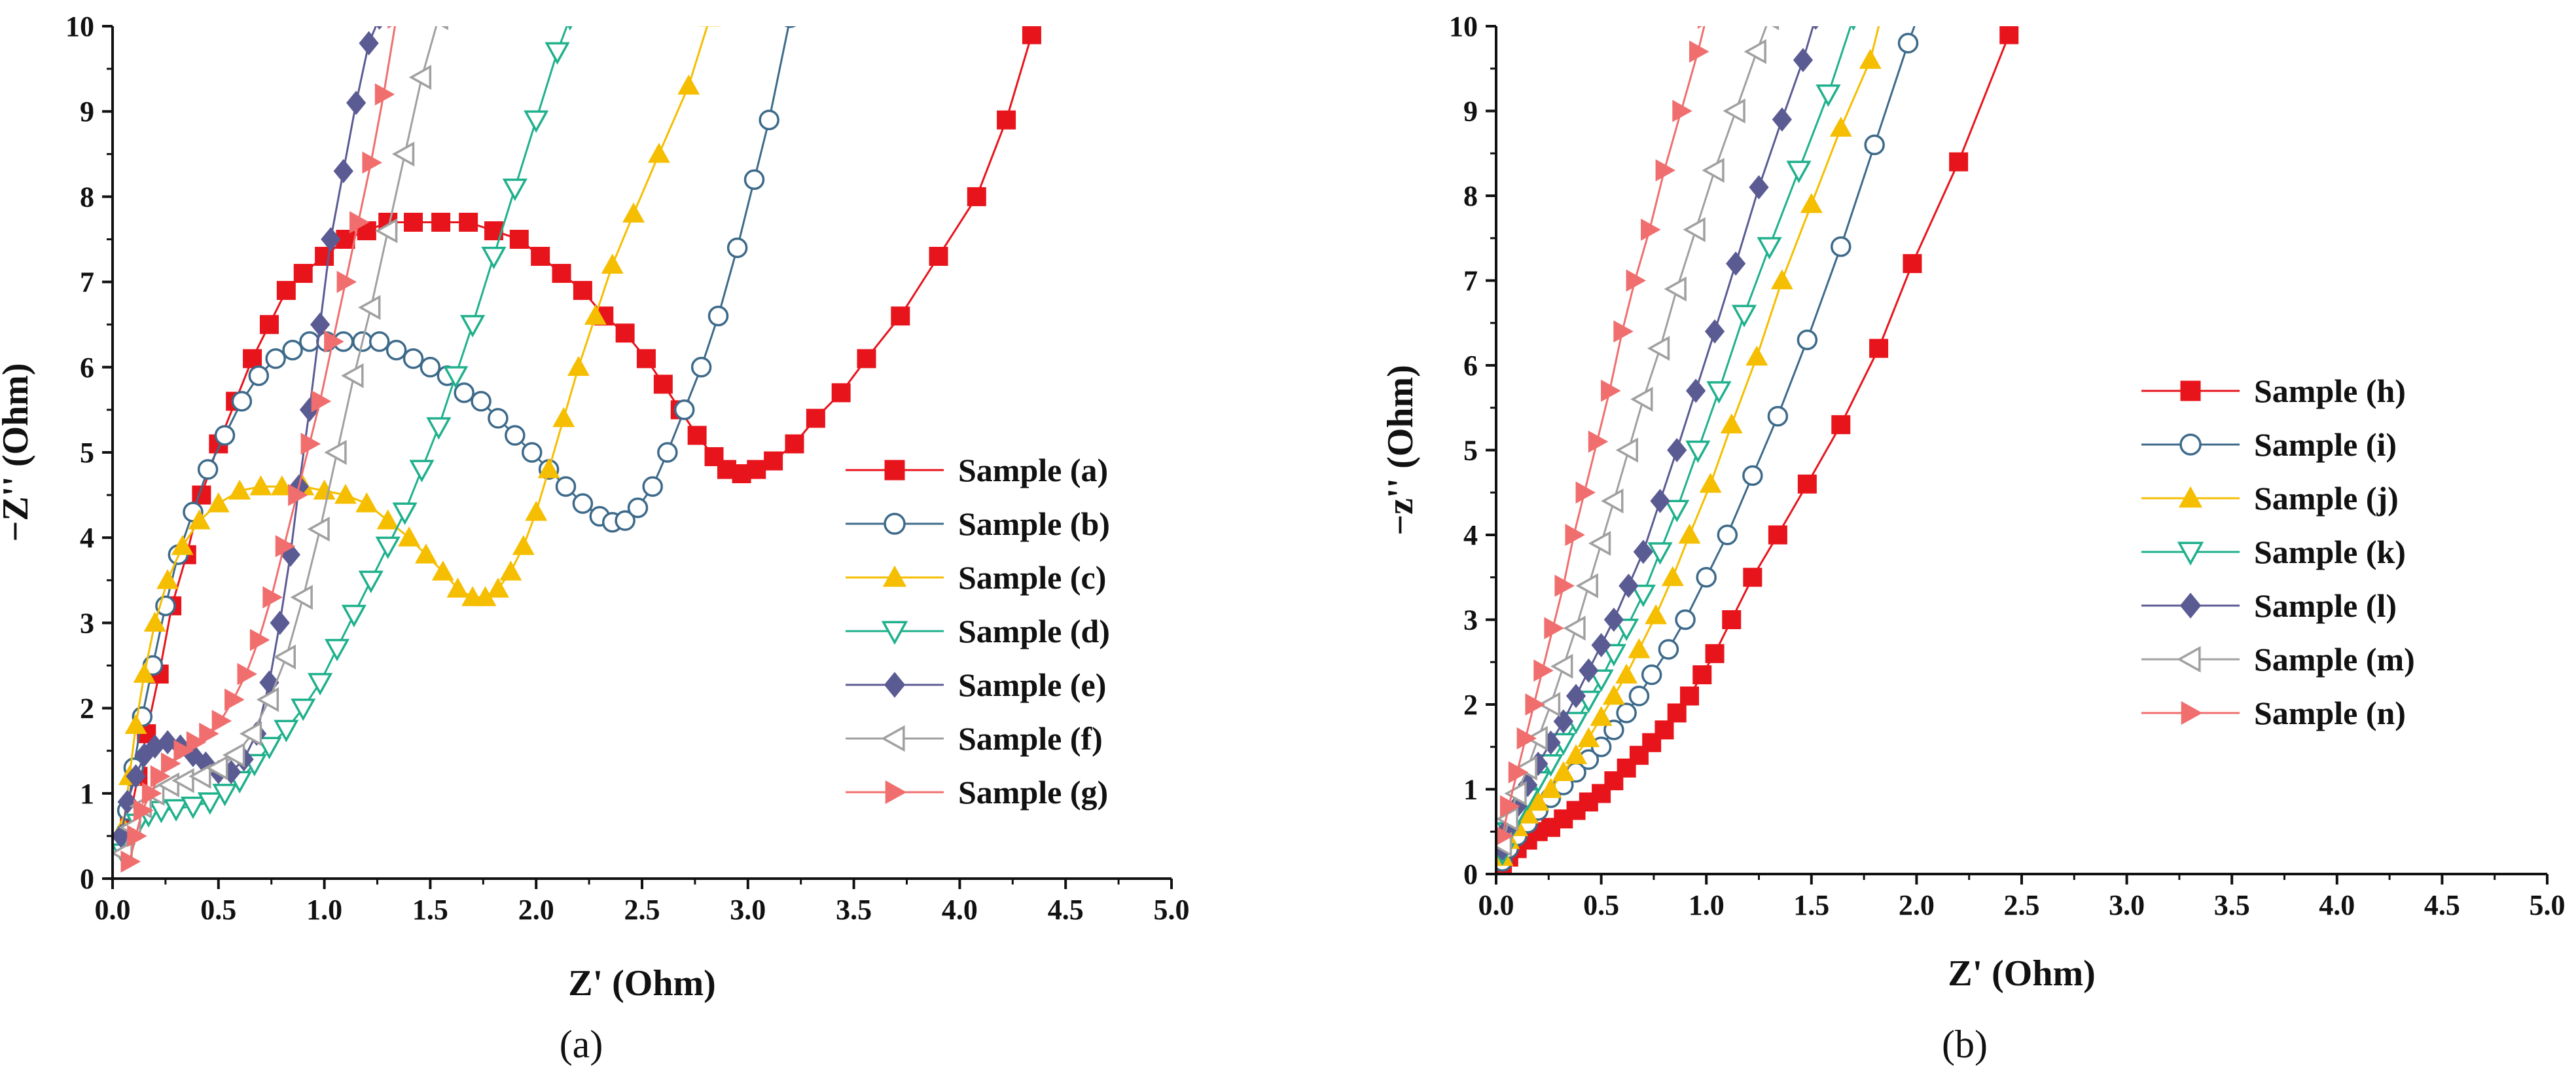 The width and height of the screenshot is (2576, 1077). I want to click on x-tick-label: 2.0, so click(536, 910).